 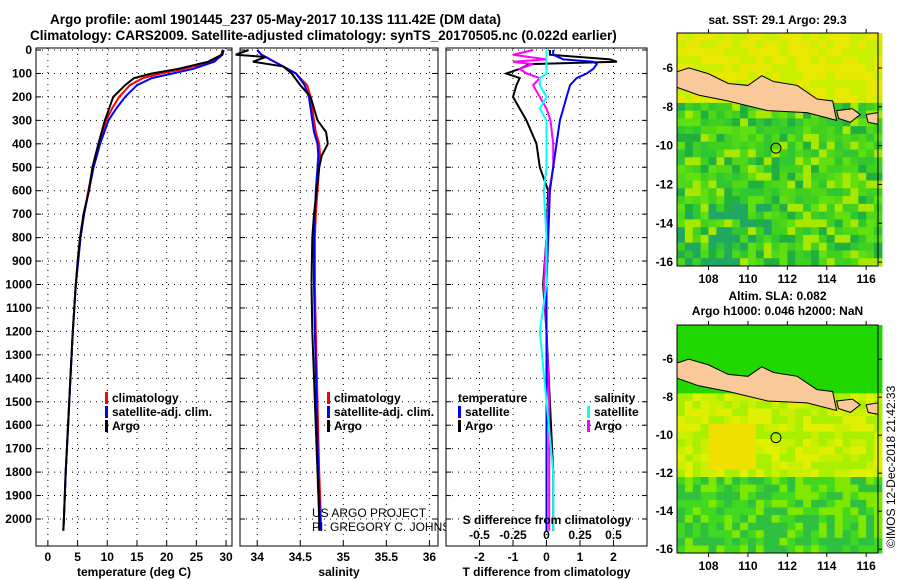 What do you see at coordinates (613, 535) in the screenshot?
I see `s-tick-label: 0.5` at bounding box center [613, 535].